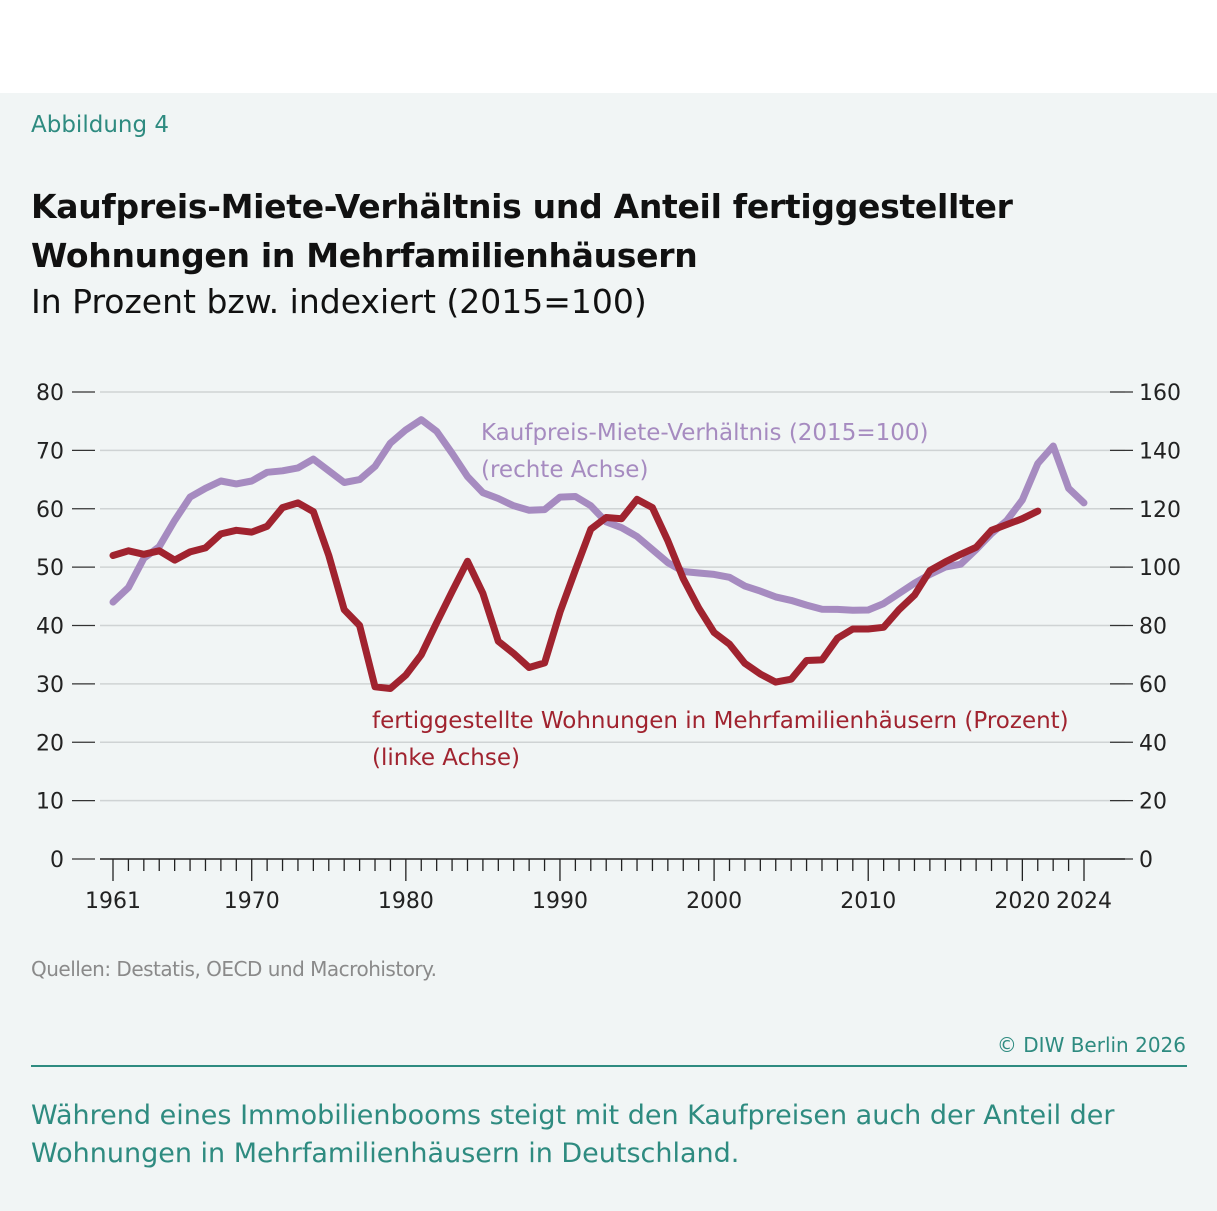 The width and height of the screenshot is (1217, 1211). What do you see at coordinates (113, 901) in the screenshot?
I see `x-tick-label: 1961` at bounding box center [113, 901].